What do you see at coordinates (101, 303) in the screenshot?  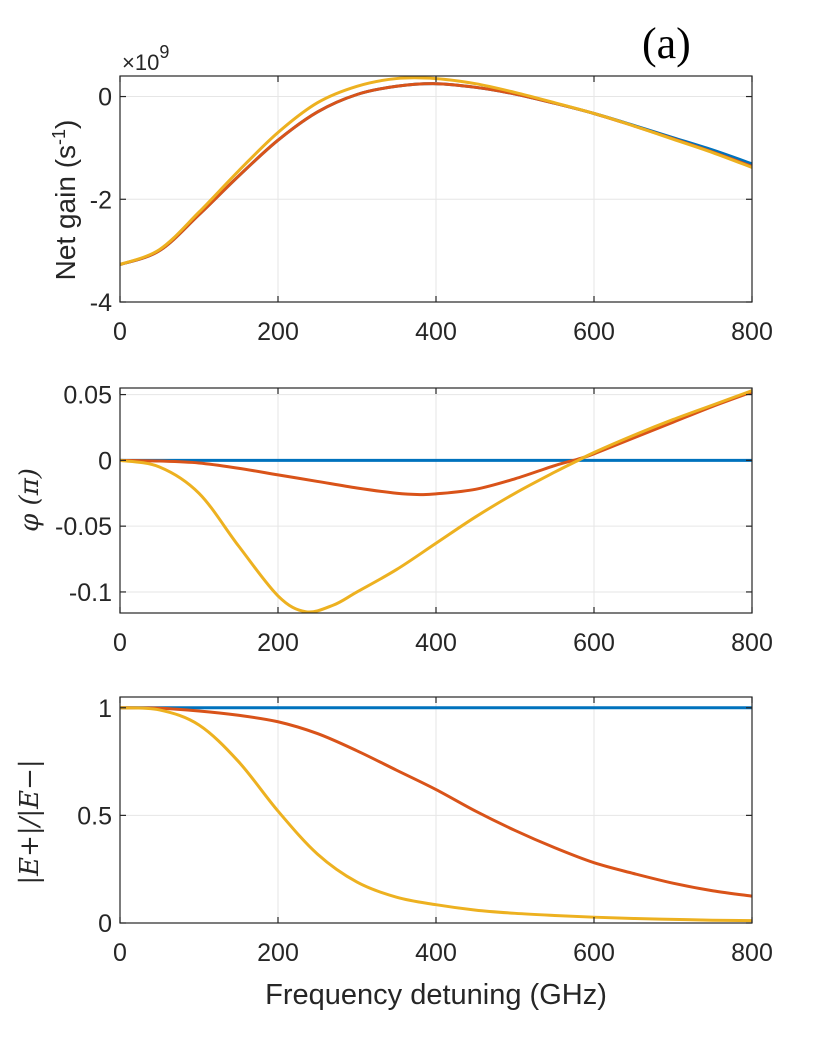 I see `gain-y-tick-label: -4` at bounding box center [101, 303].